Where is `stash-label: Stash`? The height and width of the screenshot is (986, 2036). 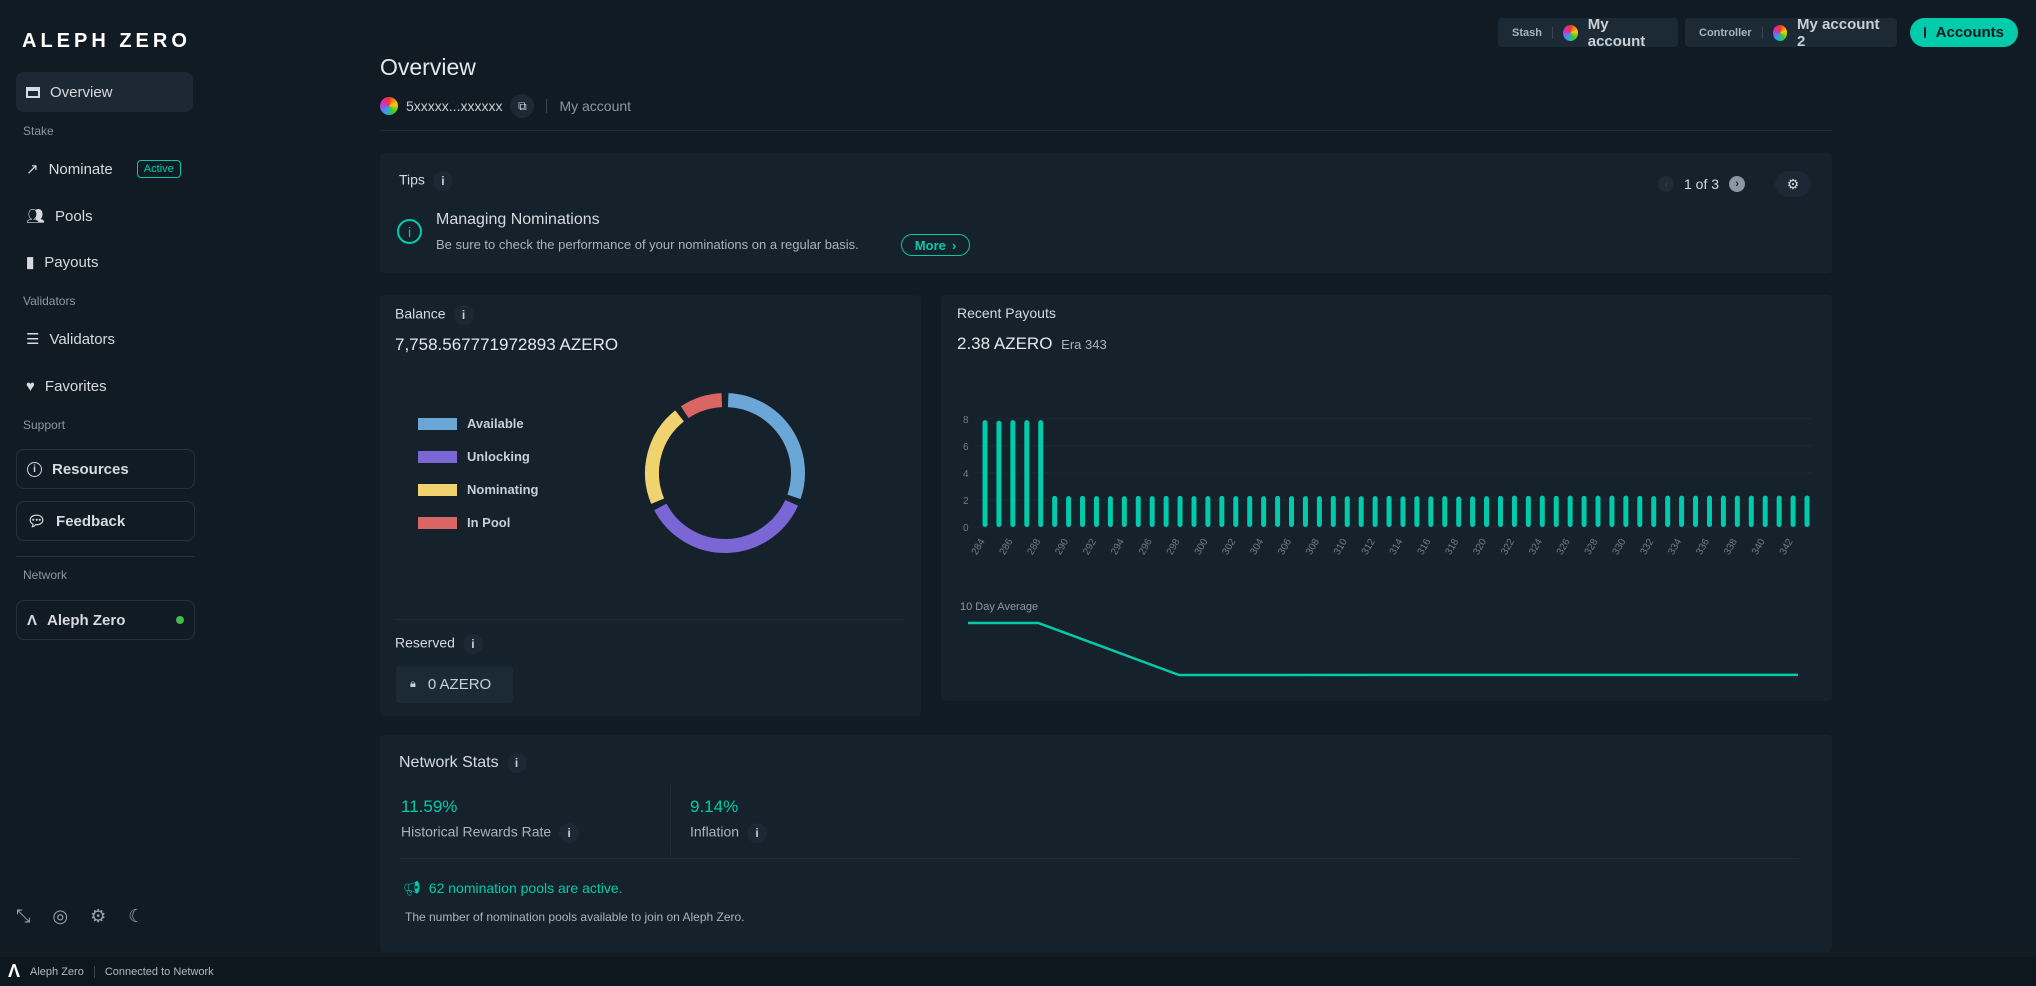
stash-label: Stash is located at coordinates (1532, 32).